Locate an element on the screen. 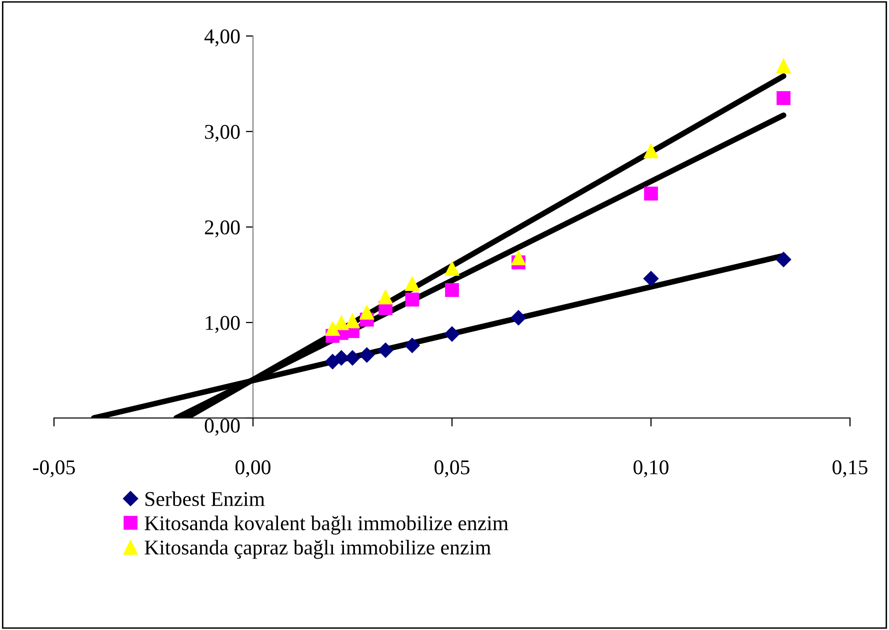  legend-label: Kitosanda çapraz bağlı immobilize enzim is located at coordinates (317, 549).